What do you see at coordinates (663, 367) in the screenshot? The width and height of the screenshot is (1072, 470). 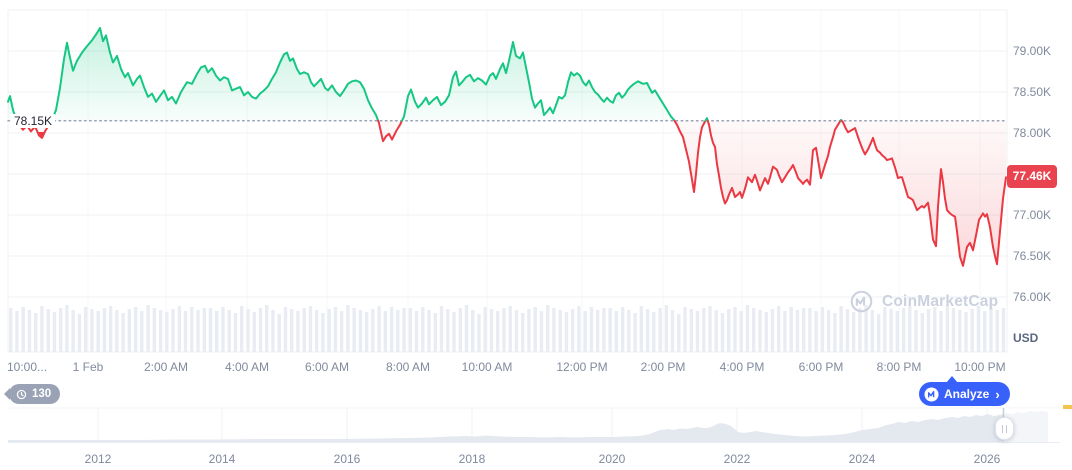 I see `x-axis-label: 2:00 PM` at bounding box center [663, 367].